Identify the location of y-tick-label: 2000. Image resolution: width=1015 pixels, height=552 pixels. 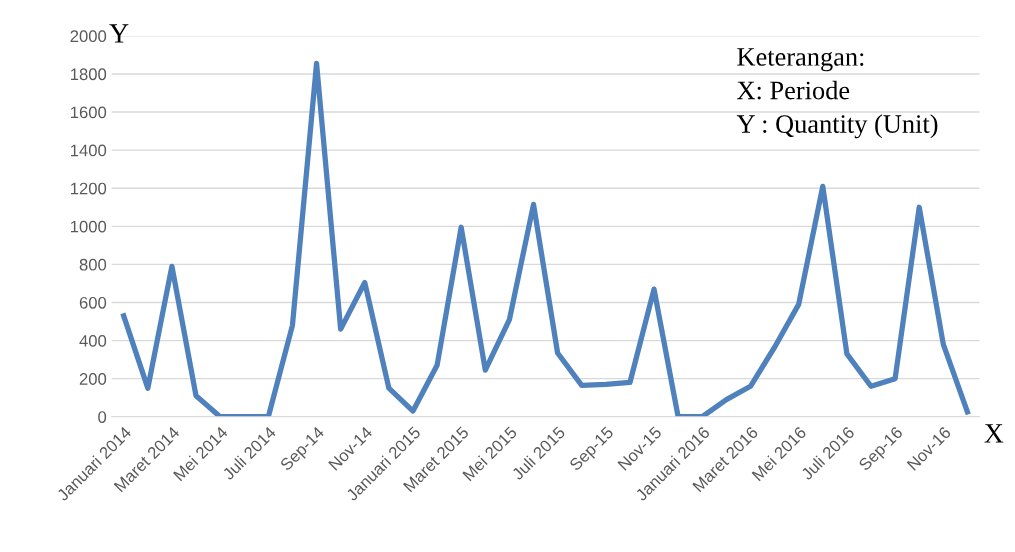
(88, 36).